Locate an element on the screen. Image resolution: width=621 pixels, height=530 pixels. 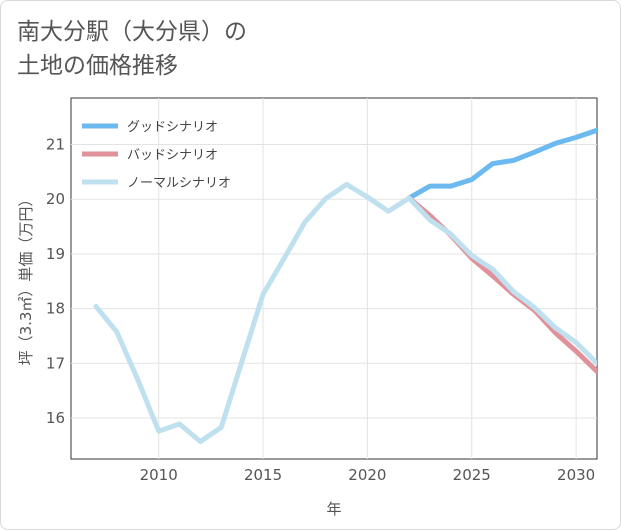
x-tick-labels: 2010 2015 2020 2025 2030 is located at coordinates (368, 475).